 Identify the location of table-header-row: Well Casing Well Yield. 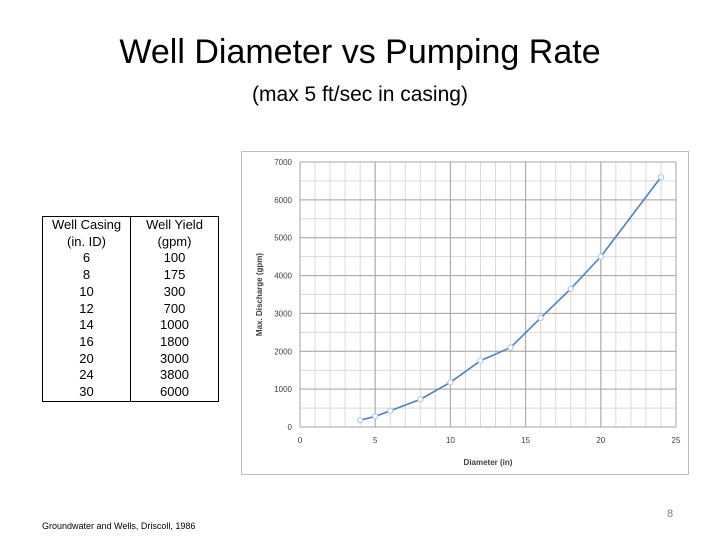
(130, 224).